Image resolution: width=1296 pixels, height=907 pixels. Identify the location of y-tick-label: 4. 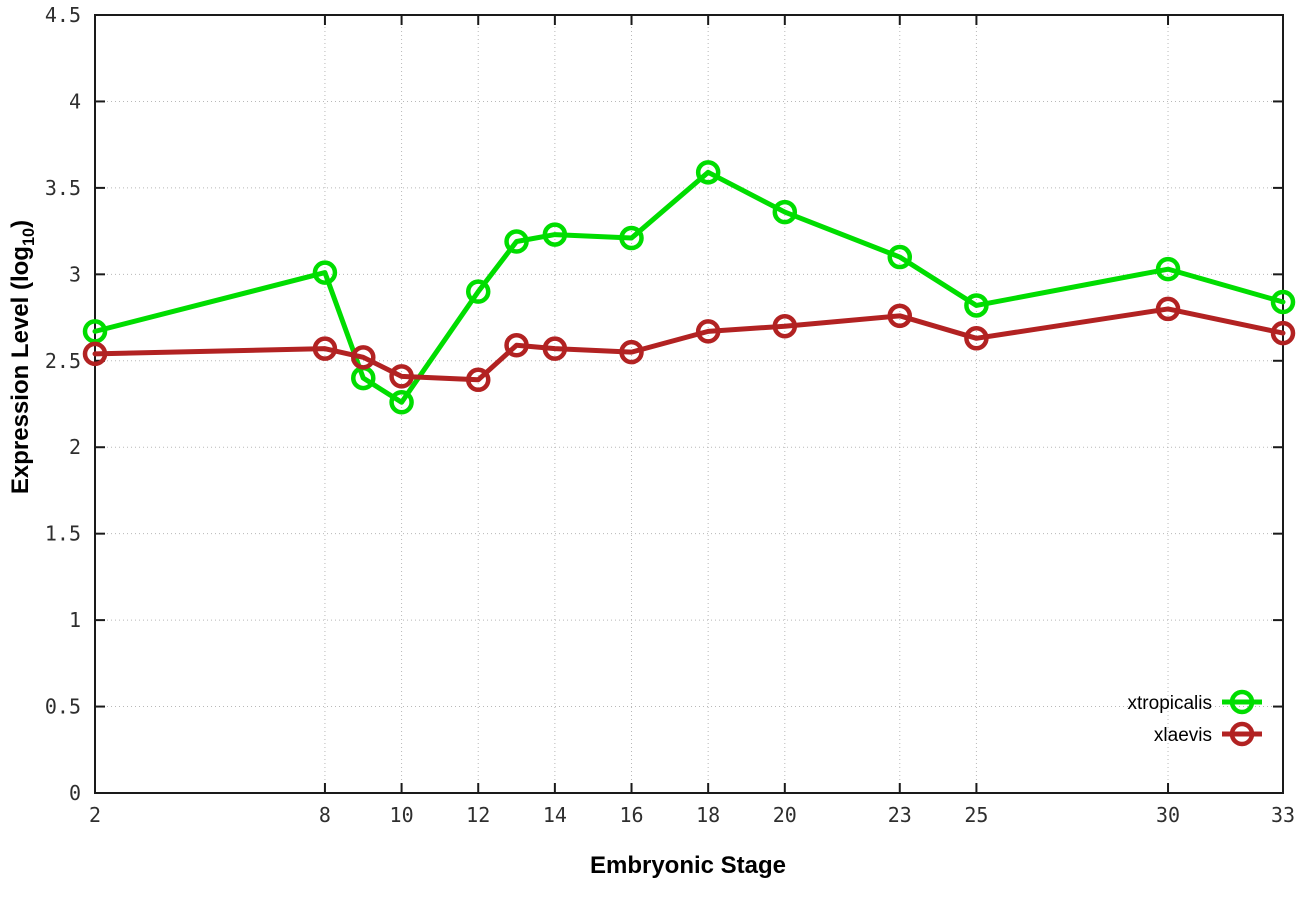
(75, 101).